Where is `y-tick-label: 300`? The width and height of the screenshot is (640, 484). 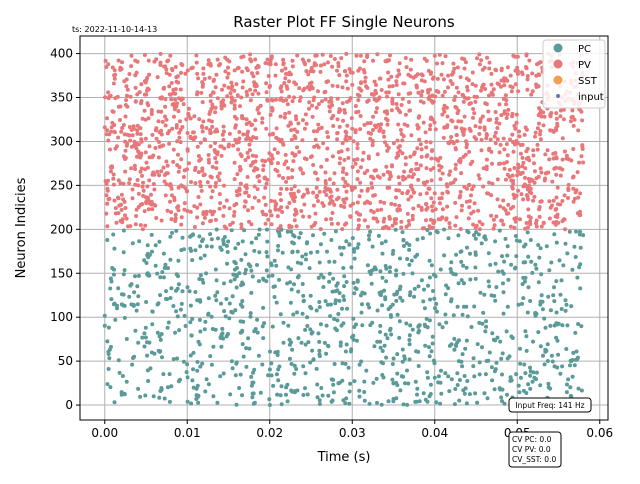
y-tick-label: 300 is located at coordinates (61, 141).